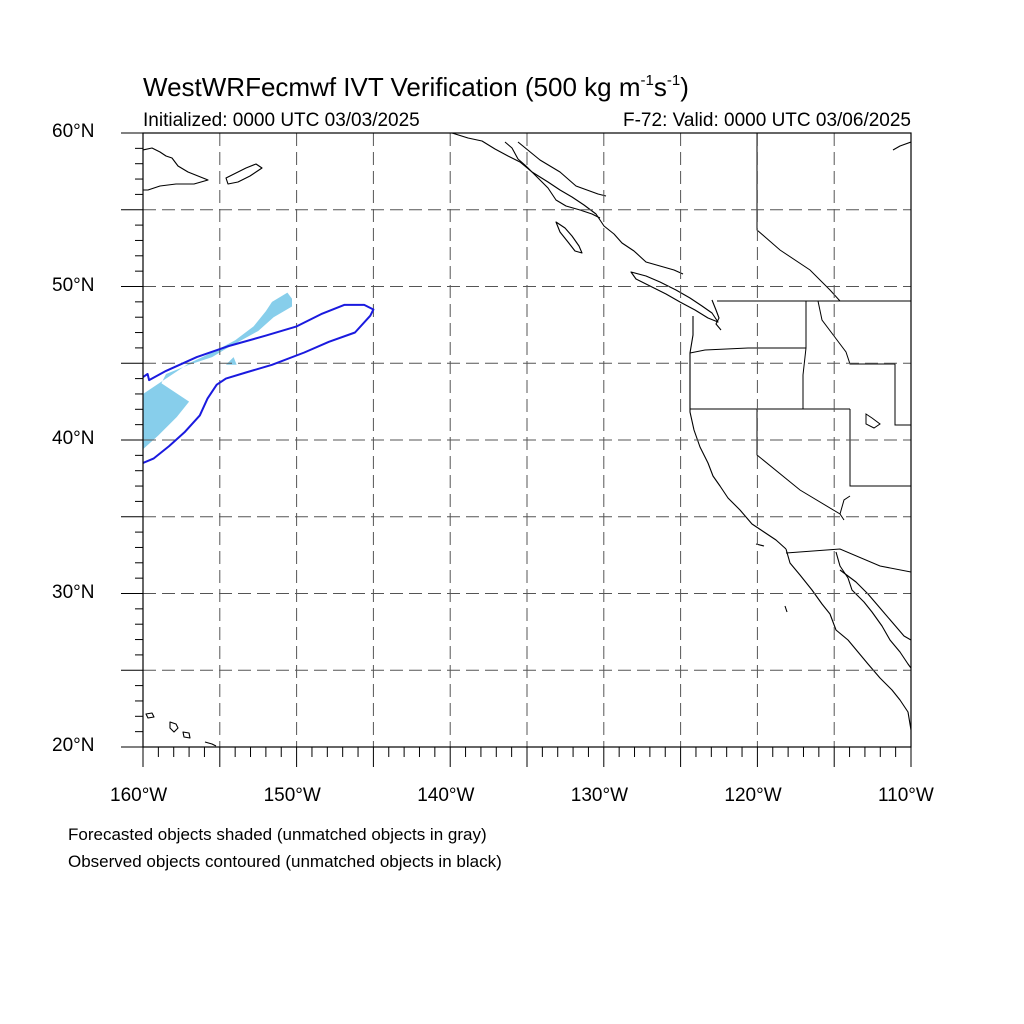 This screenshot has height=1024, width=1024. Describe the element at coordinates (73, 131) in the screenshot. I see `lat-tick-label: 60°N` at that location.